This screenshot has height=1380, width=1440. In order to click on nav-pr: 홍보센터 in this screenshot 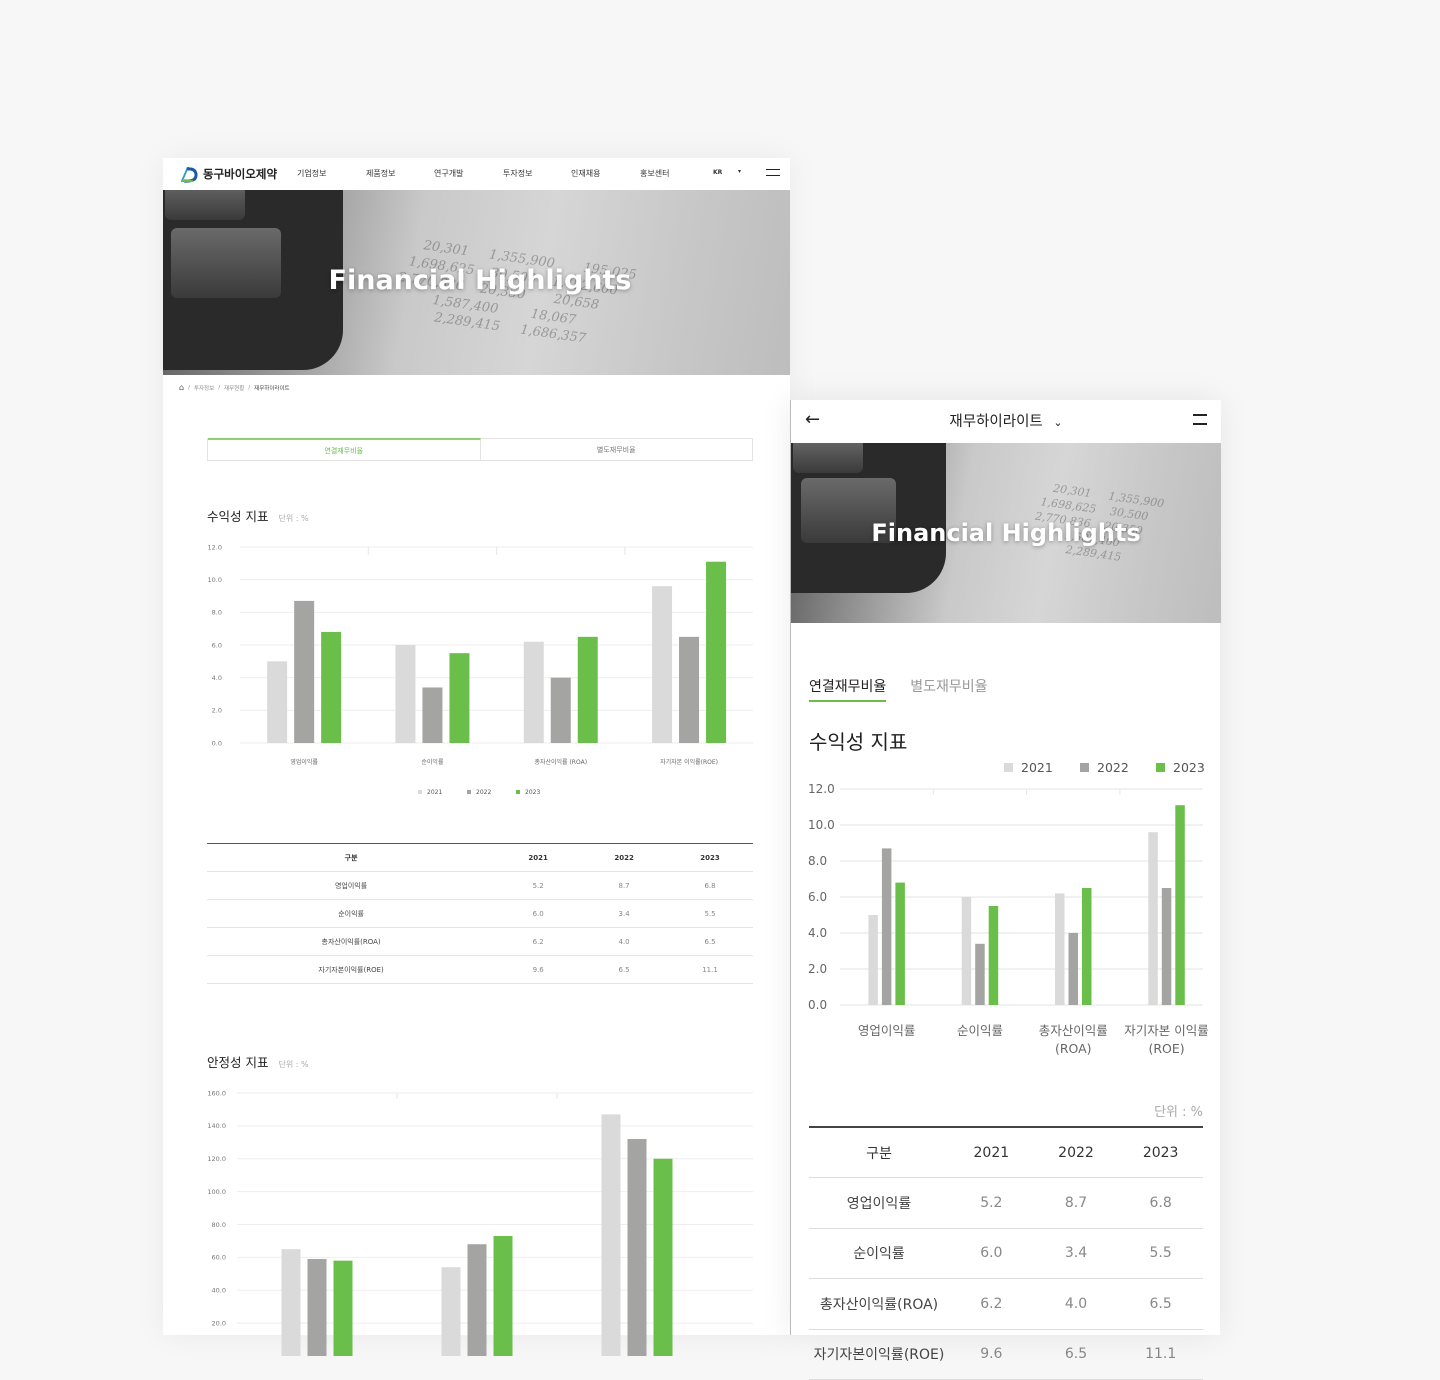, I will do `click(655, 173)`.